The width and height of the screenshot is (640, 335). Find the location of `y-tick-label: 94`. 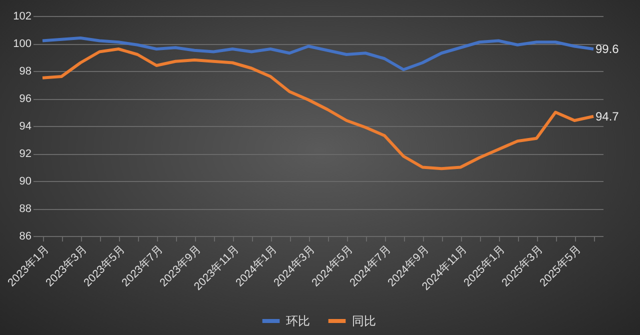

y-tick-label: 94 is located at coordinates (25, 126).